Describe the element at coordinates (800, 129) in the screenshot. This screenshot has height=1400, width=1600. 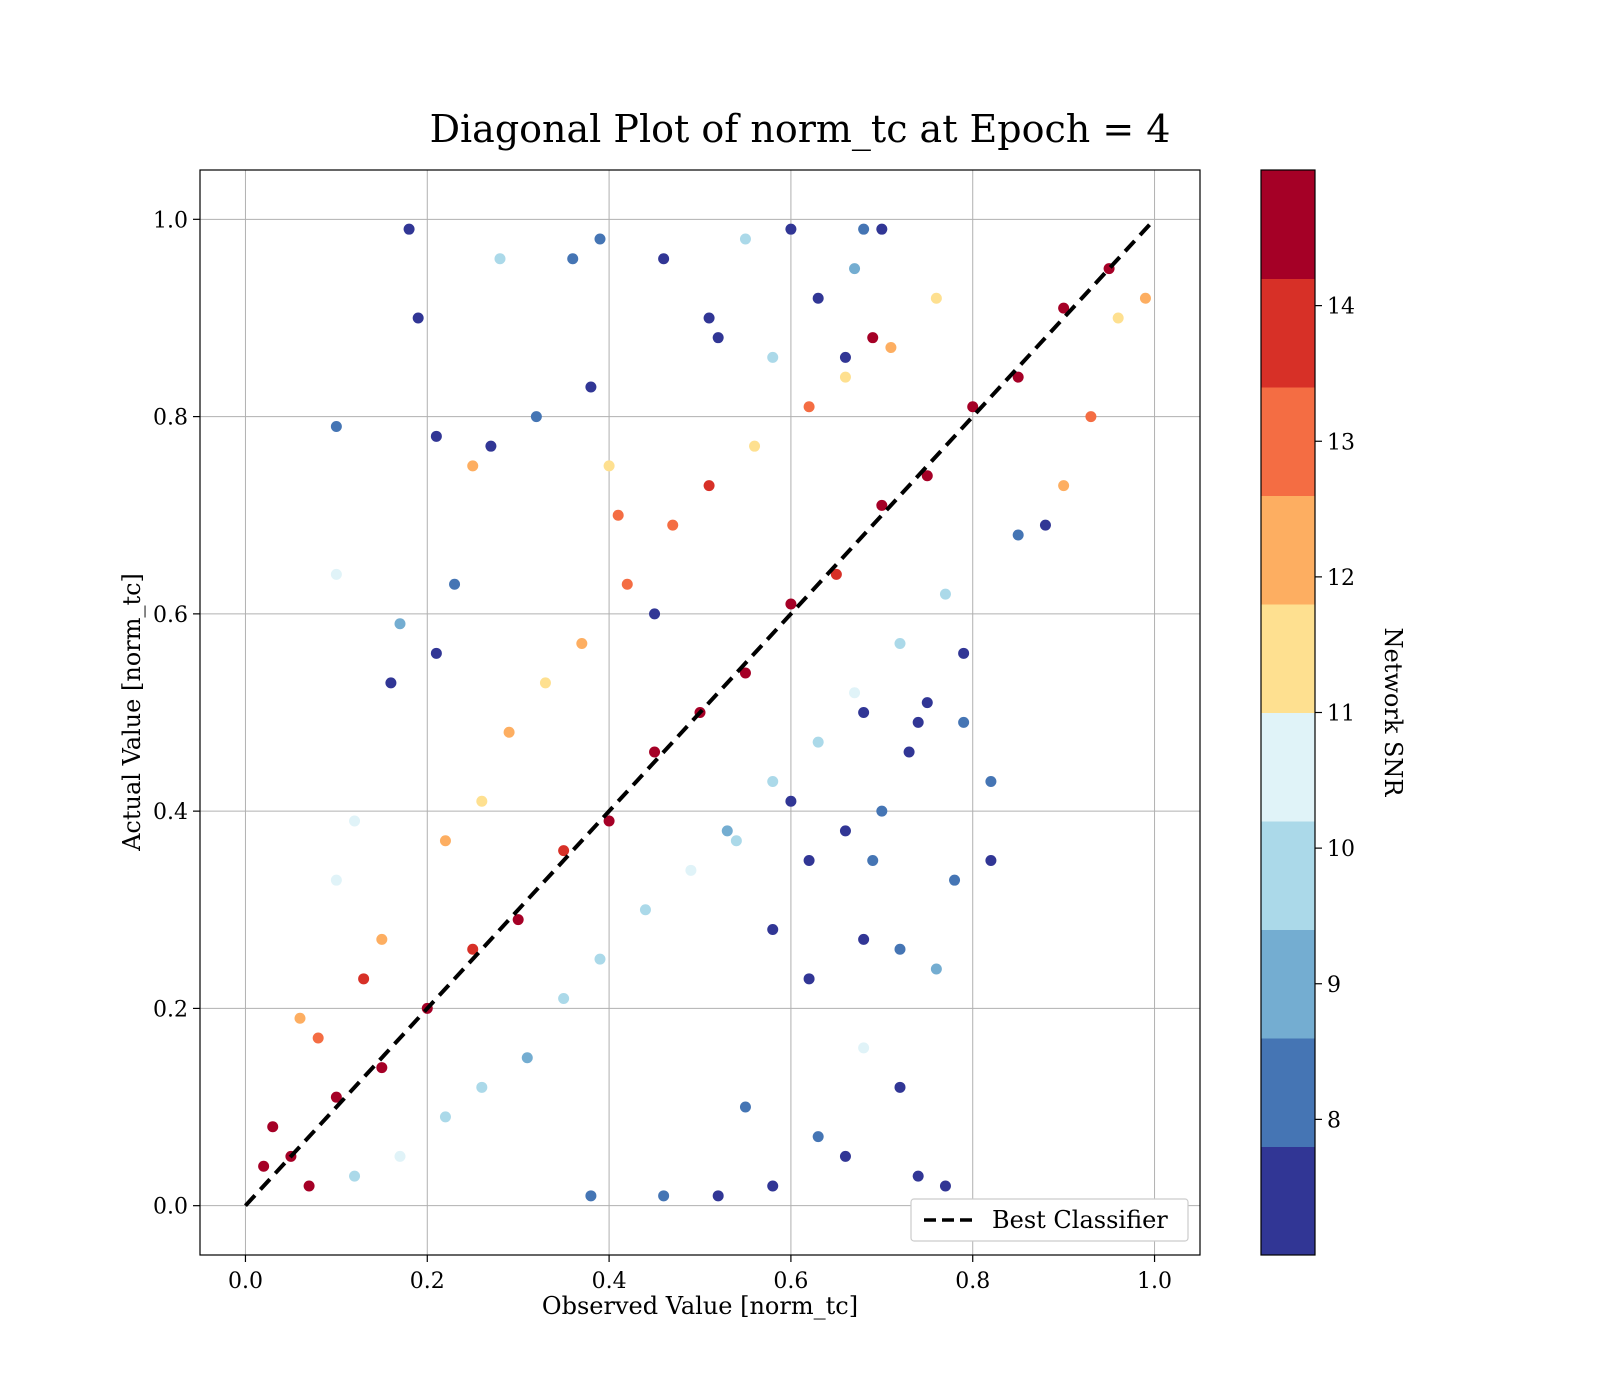
I see `chart-title: Diagonal Plot of norm_tc at Epoch = 4` at that location.